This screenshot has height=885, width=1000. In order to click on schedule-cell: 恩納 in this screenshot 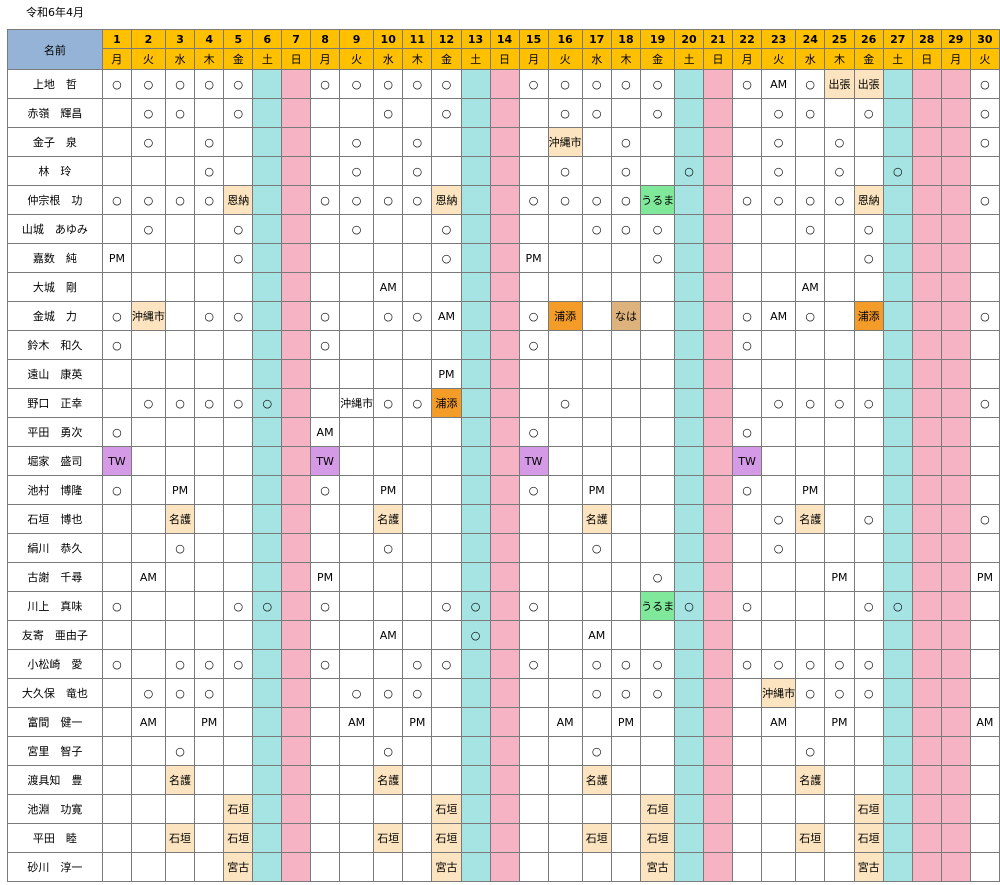, I will do `click(868, 200)`.